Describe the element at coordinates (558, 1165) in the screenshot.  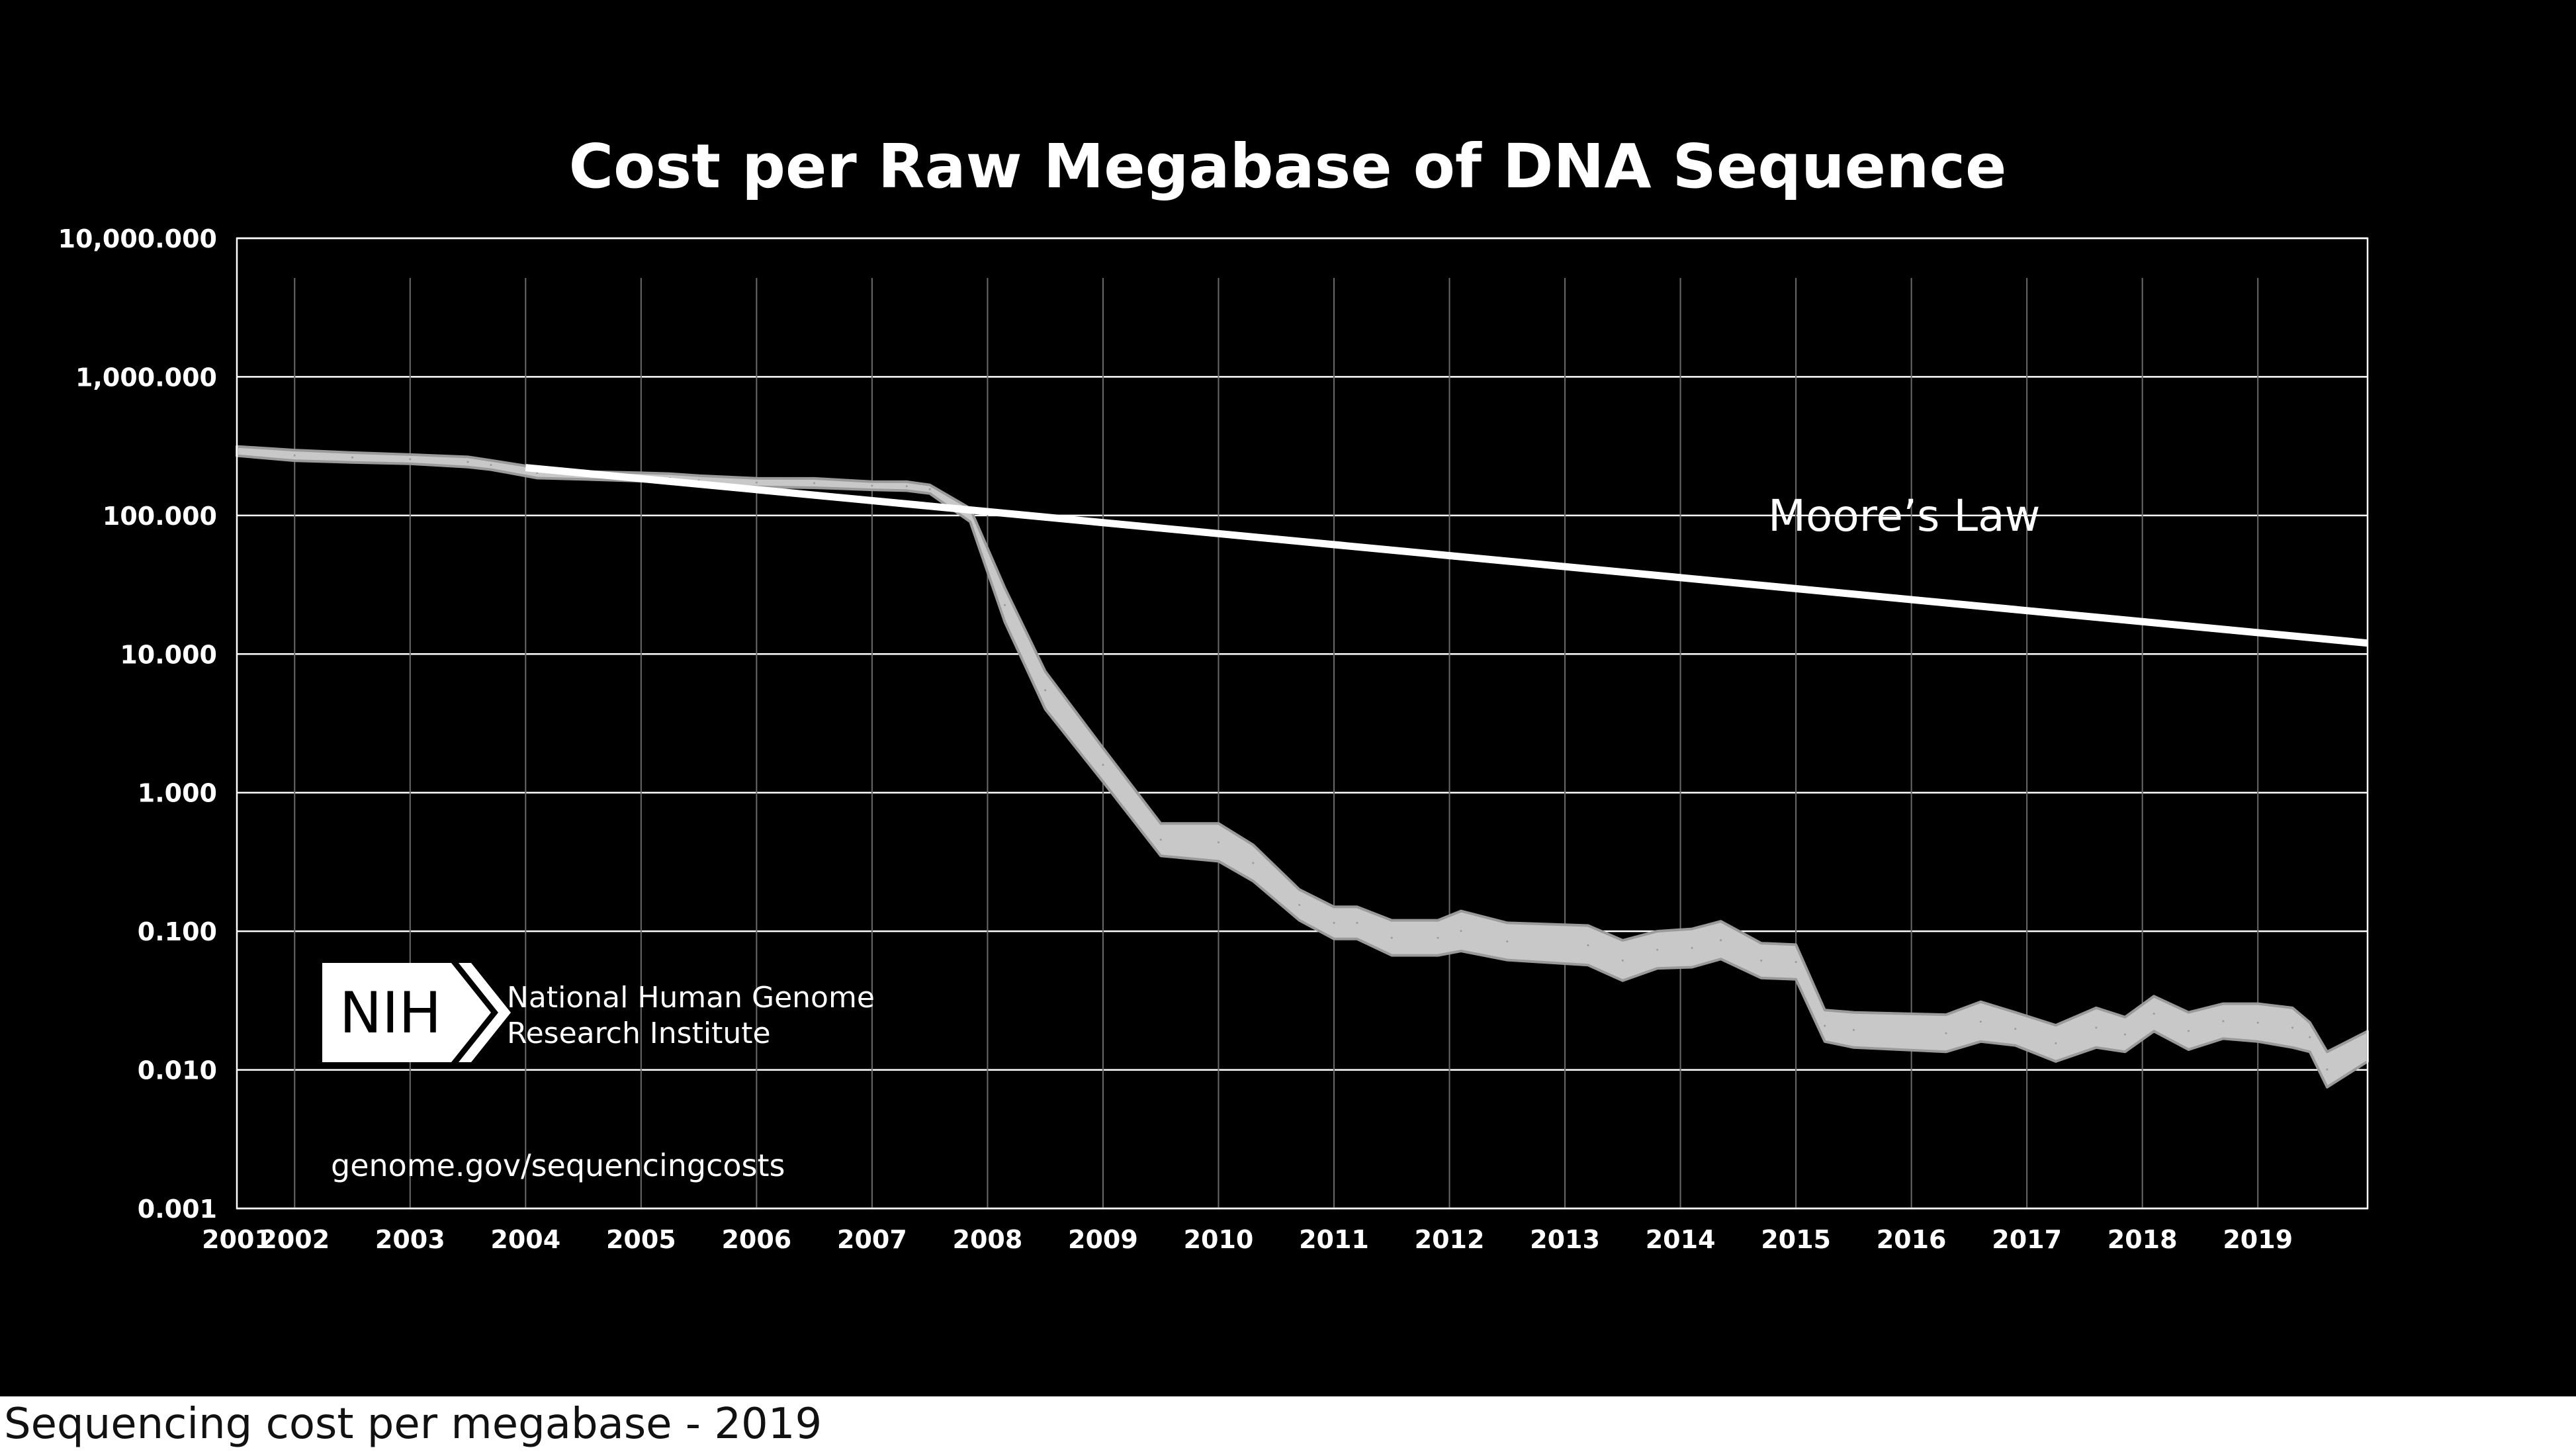
I see `source-url: genome.gov/sequencingcosts` at that location.